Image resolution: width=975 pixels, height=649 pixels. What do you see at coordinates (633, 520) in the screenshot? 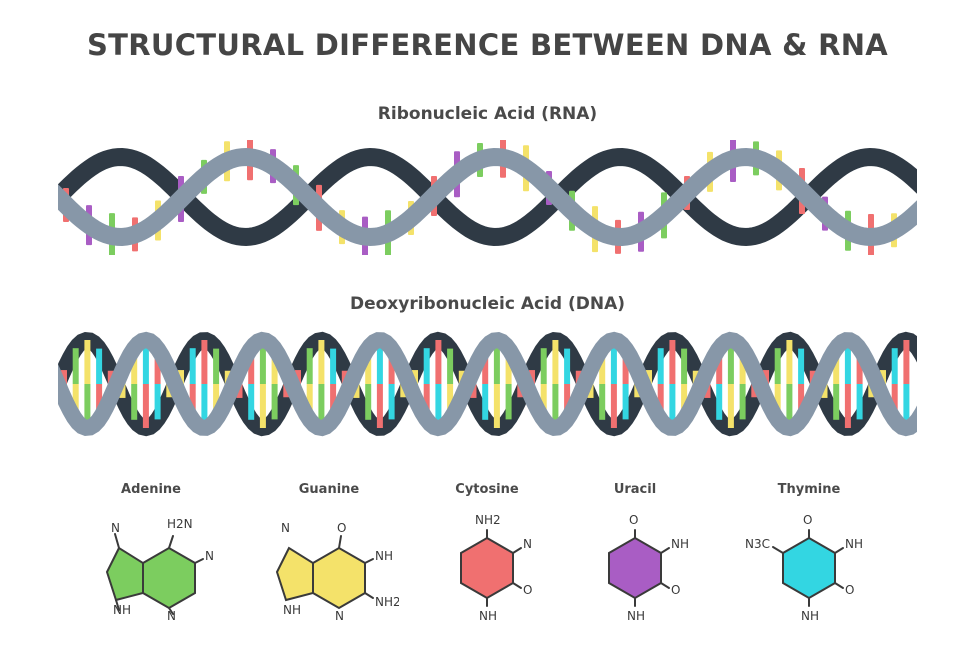
I see `uracil-o1: O` at bounding box center [633, 520].